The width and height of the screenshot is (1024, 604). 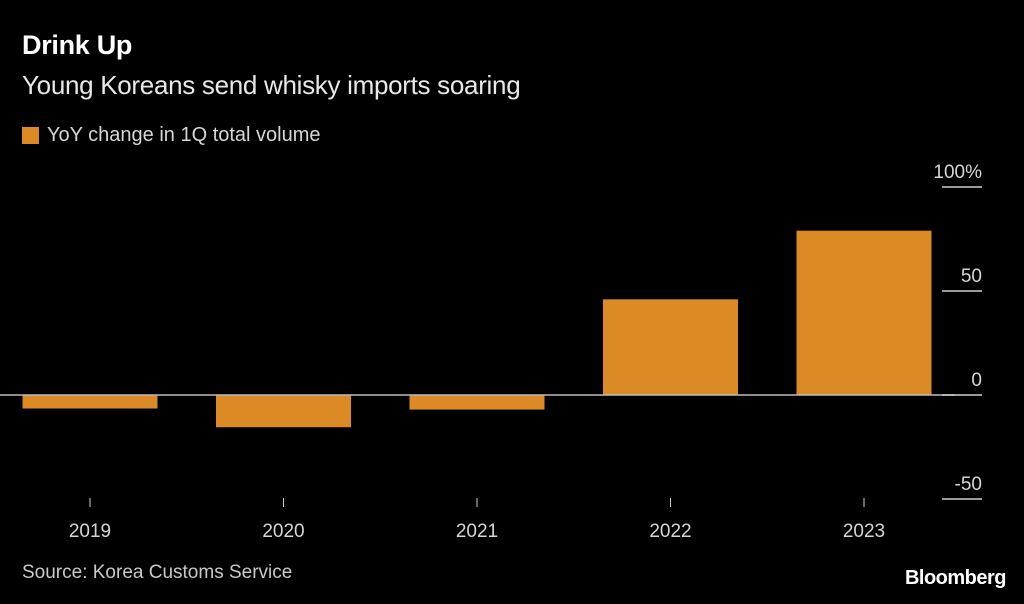 I want to click on y-tick-label: -50, so click(x=968, y=484).